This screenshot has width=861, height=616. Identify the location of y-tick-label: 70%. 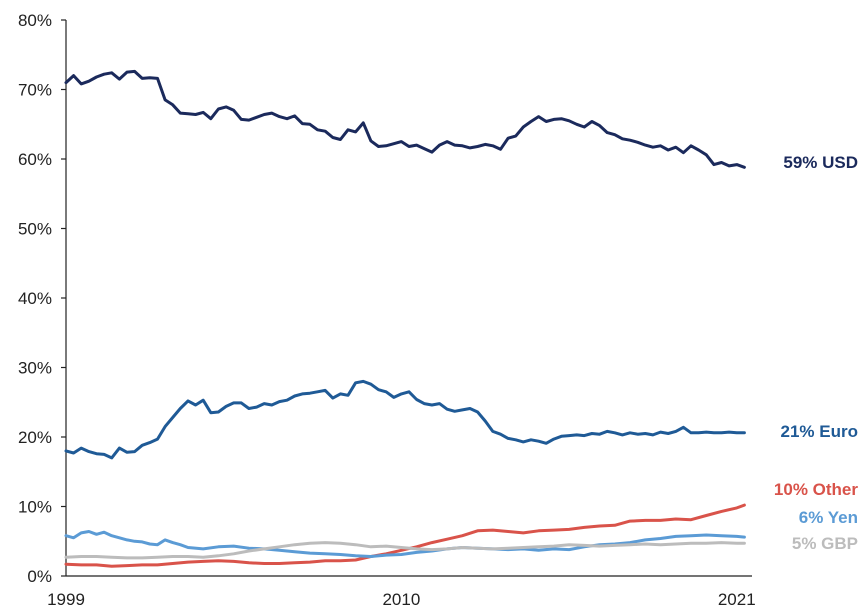
(35, 90).